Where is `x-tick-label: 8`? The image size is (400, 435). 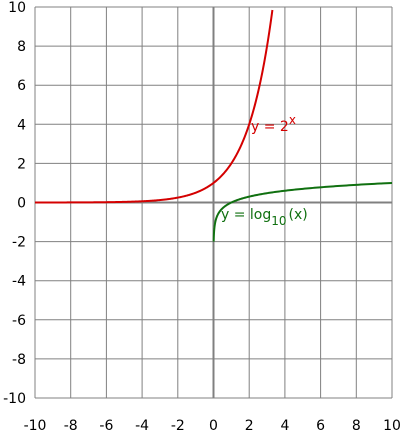 x-tick-label: 8 is located at coordinates (356, 426).